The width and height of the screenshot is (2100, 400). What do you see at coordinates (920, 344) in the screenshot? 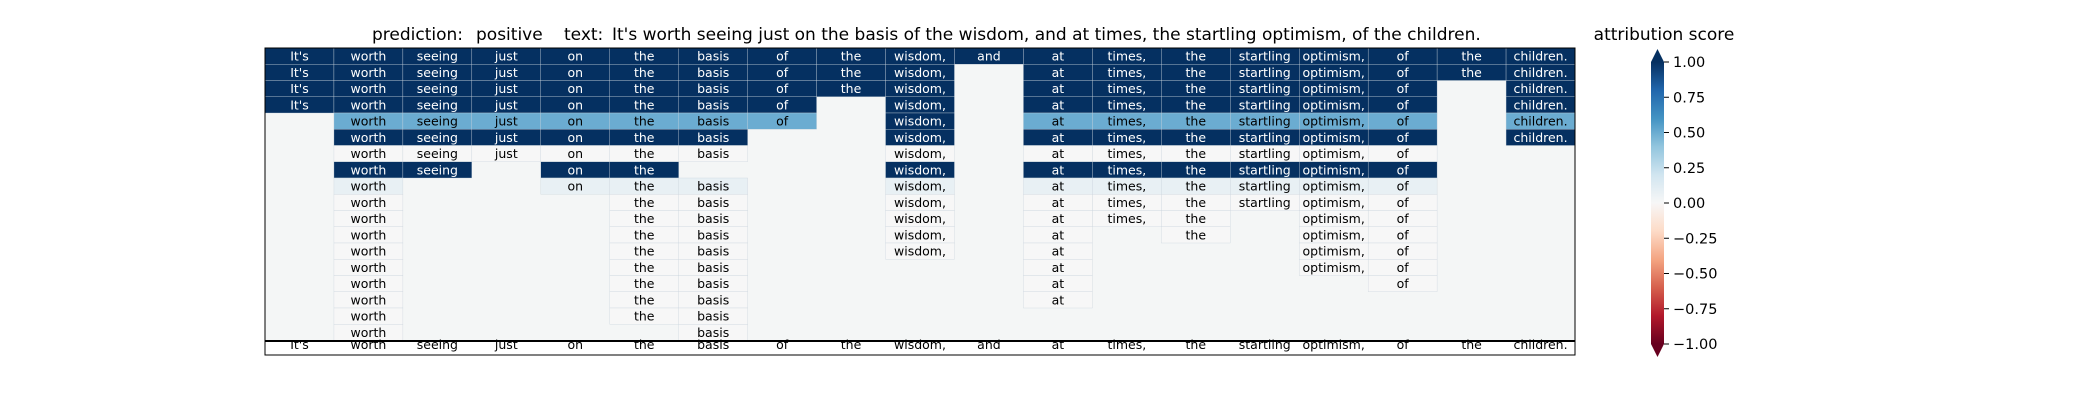
I see `token-label: wisdom,` at bounding box center [920, 344].